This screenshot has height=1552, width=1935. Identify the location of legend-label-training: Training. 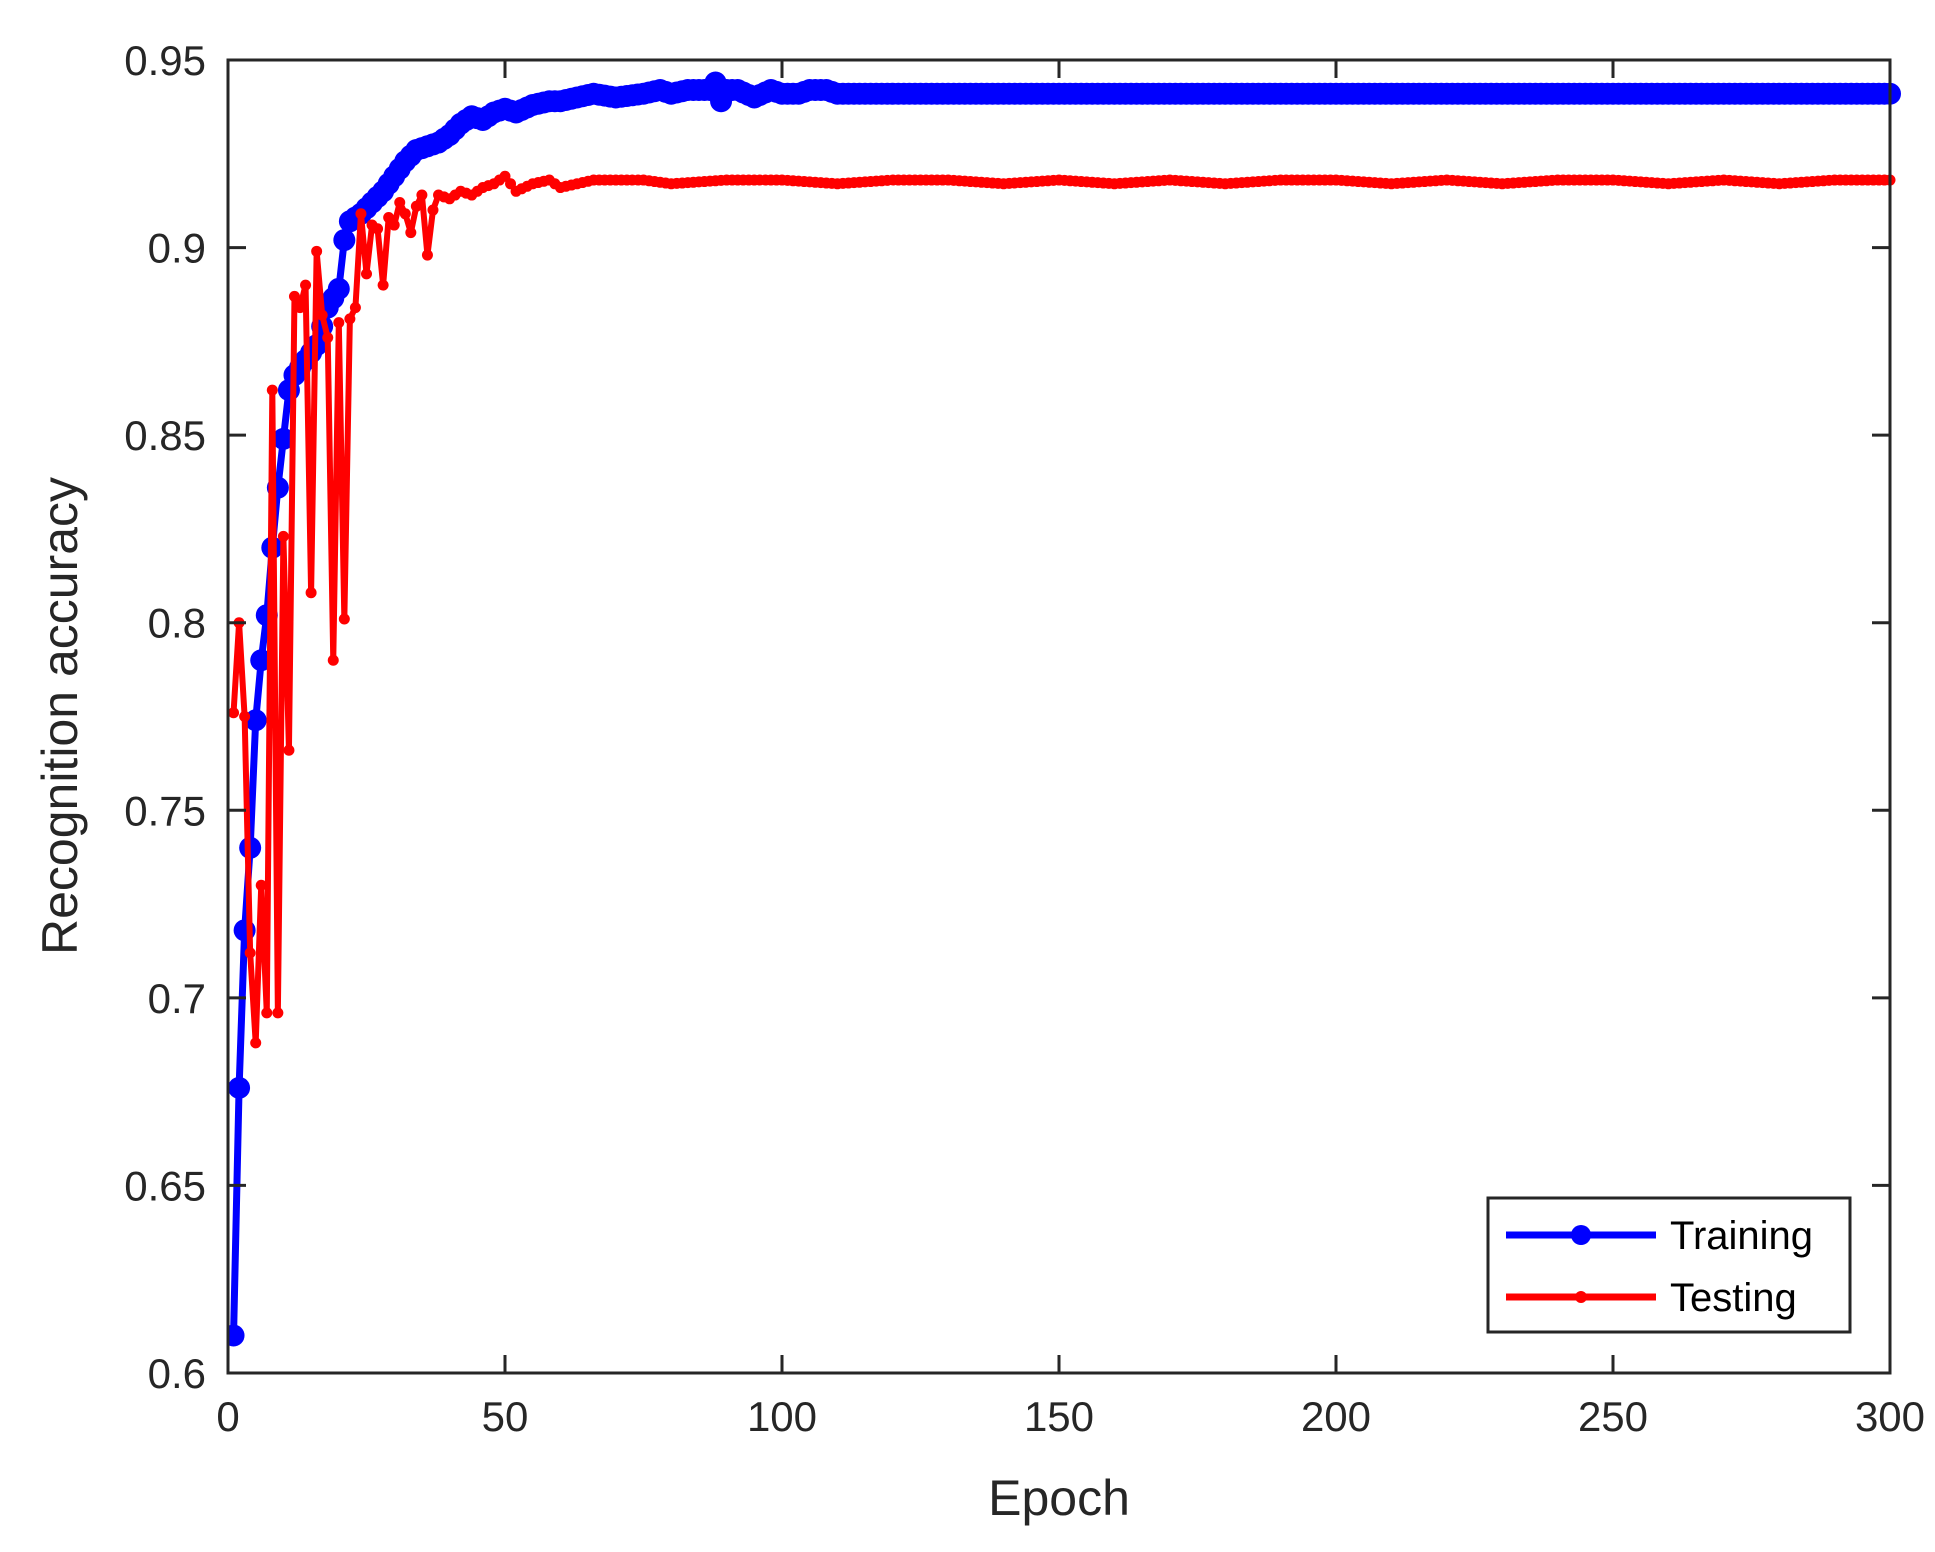
(1741, 1236).